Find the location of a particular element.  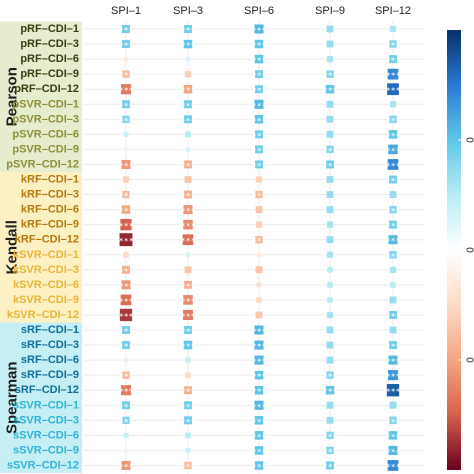

row-label: kSVR–CDI–12 is located at coordinates (43, 315).